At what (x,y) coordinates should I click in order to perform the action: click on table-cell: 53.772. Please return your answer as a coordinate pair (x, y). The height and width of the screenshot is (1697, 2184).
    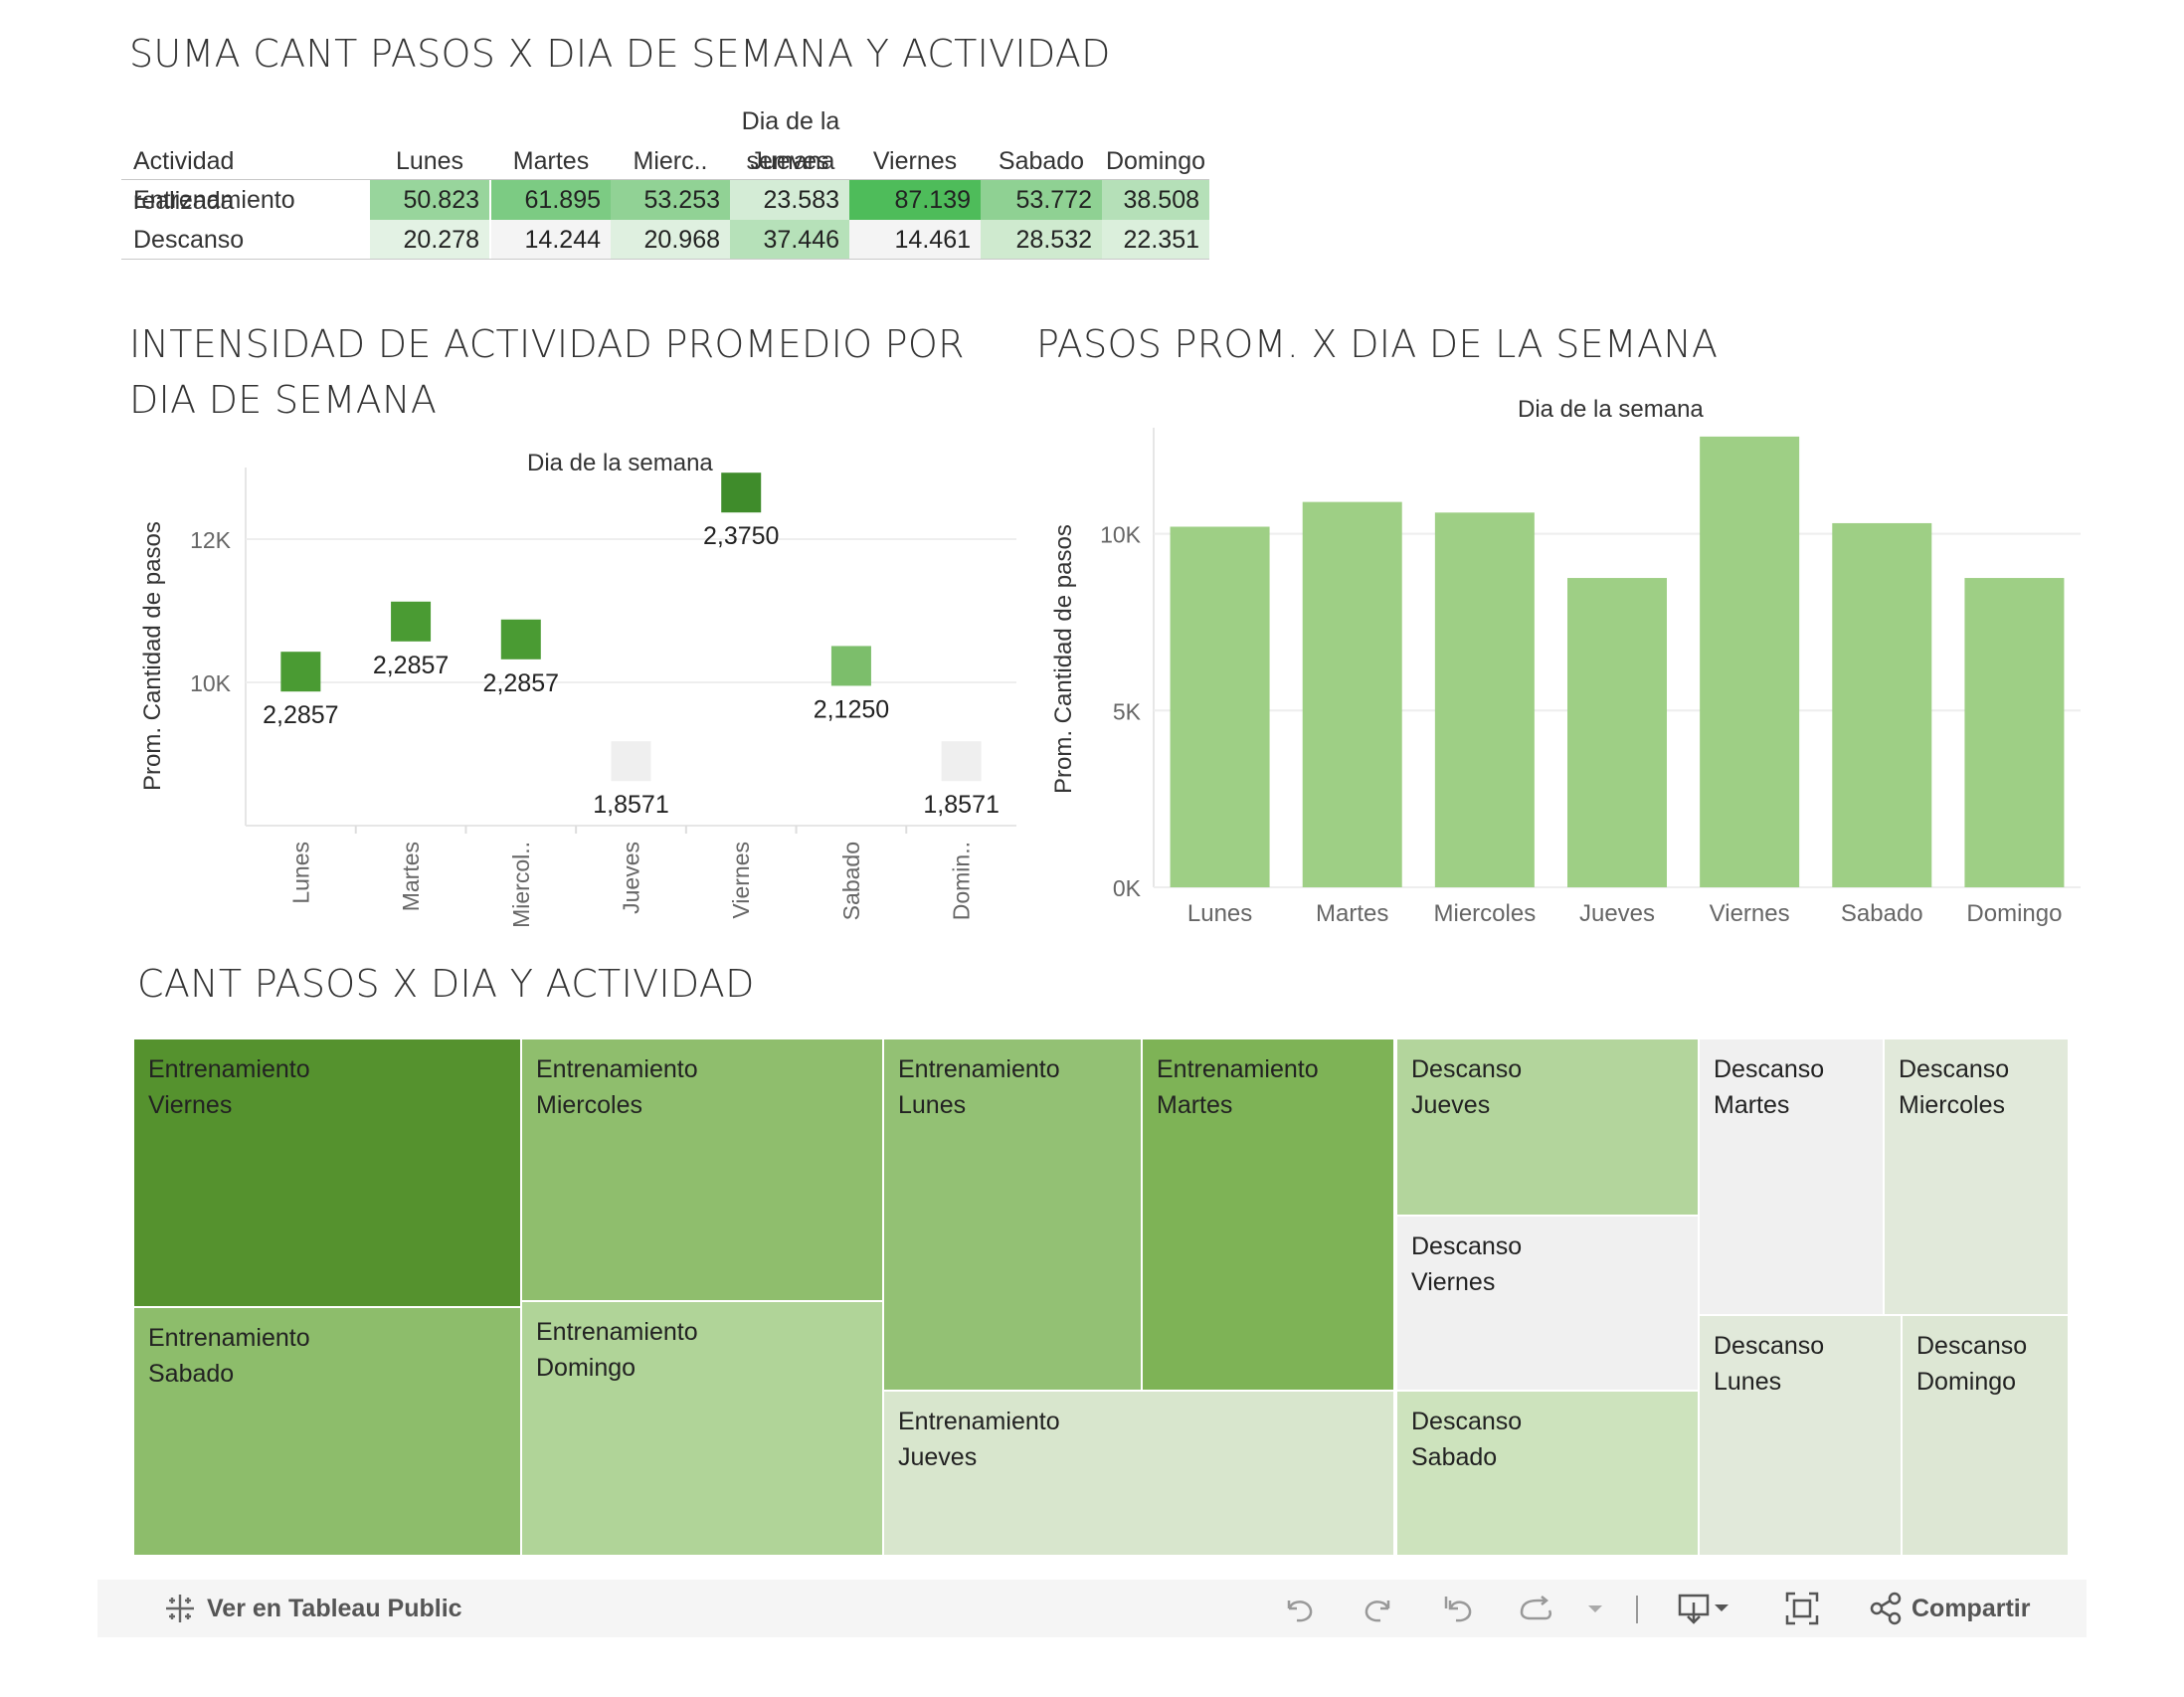
    Looking at the image, I should click on (1041, 200).